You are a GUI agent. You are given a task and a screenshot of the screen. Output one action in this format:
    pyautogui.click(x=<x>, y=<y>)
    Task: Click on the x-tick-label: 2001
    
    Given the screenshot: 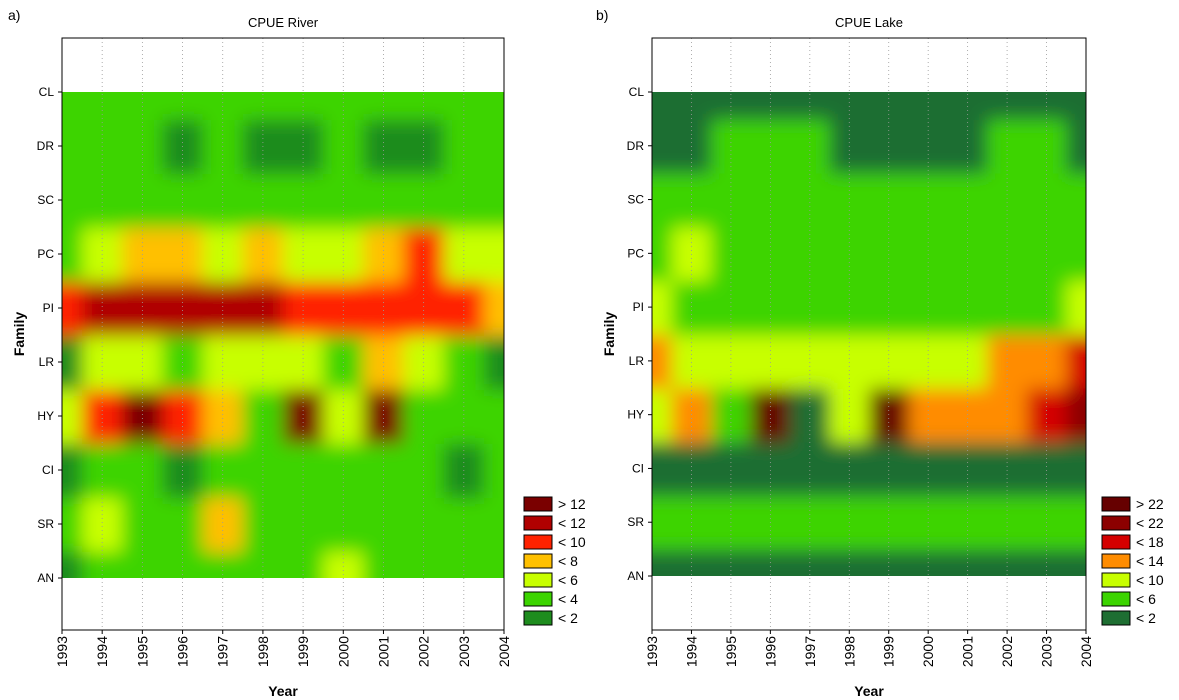 What is the action you would take?
    pyautogui.click(x=968, y=651)
    